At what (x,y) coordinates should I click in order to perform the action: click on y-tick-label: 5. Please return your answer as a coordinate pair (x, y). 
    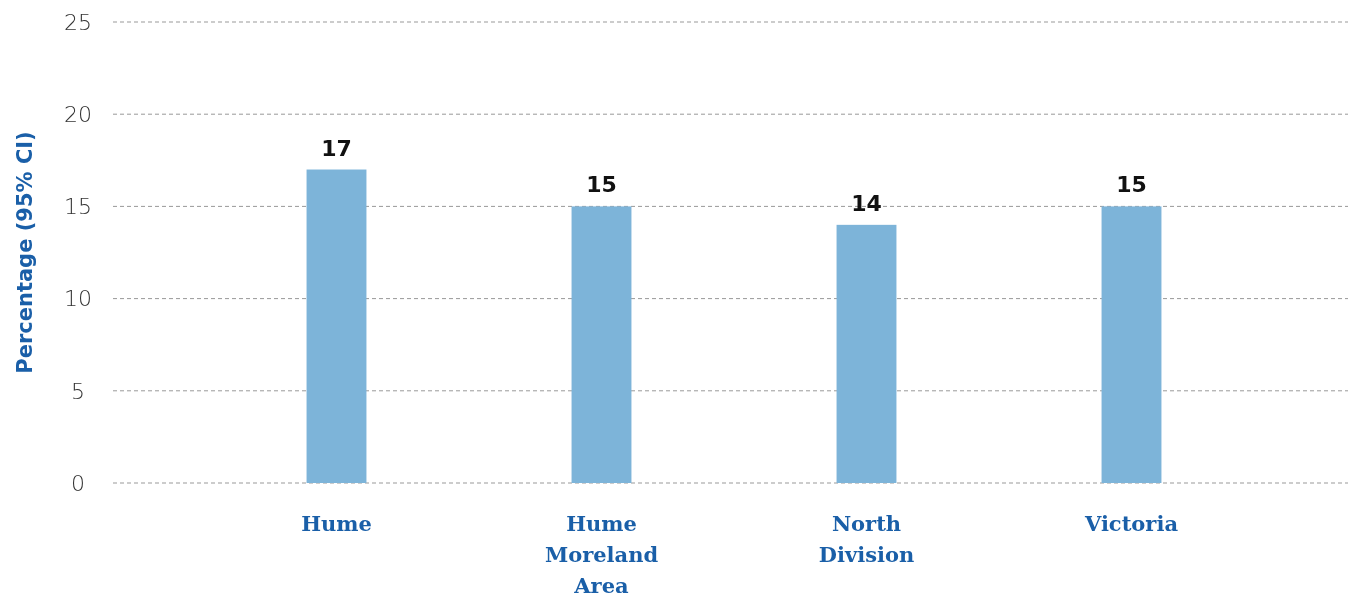
    Looking at the image, I should click on (78, 391).